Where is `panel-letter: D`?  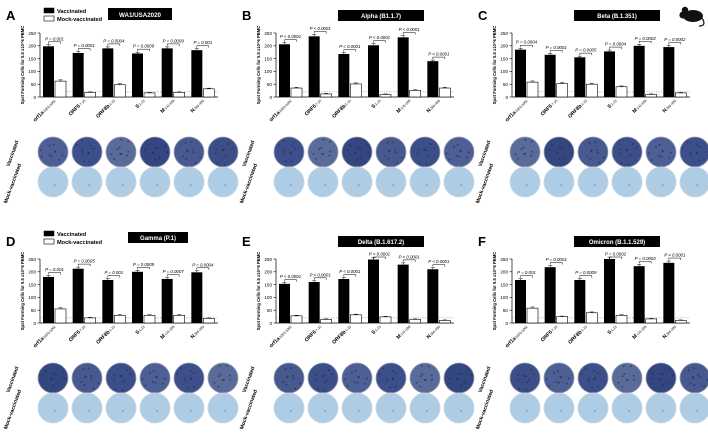
panel-letter: D is located at coordinates (10, 241).